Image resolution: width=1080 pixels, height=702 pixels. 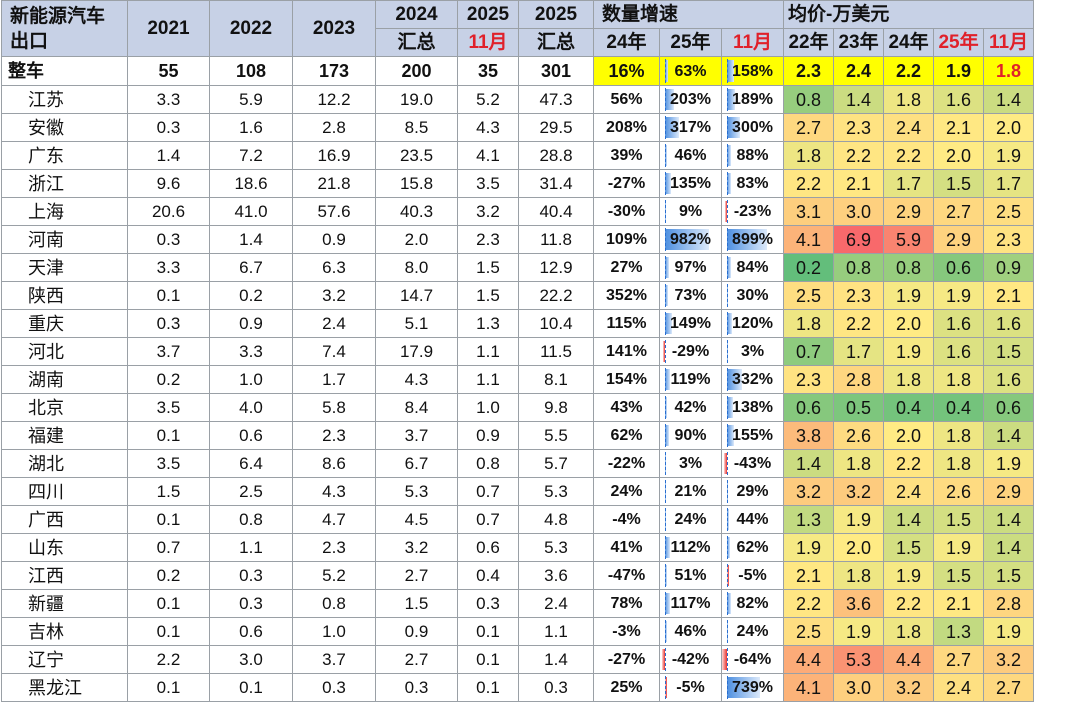 I want to click on value-cell: 173, so click(x=334, y=71).